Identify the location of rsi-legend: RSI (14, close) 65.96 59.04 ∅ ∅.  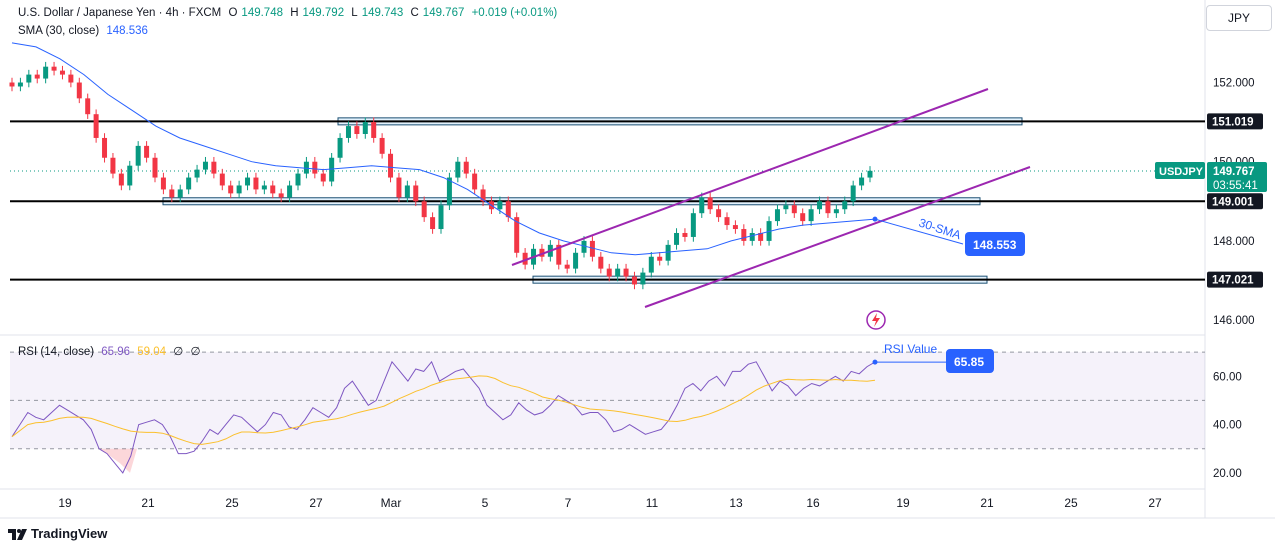
(111, 351).